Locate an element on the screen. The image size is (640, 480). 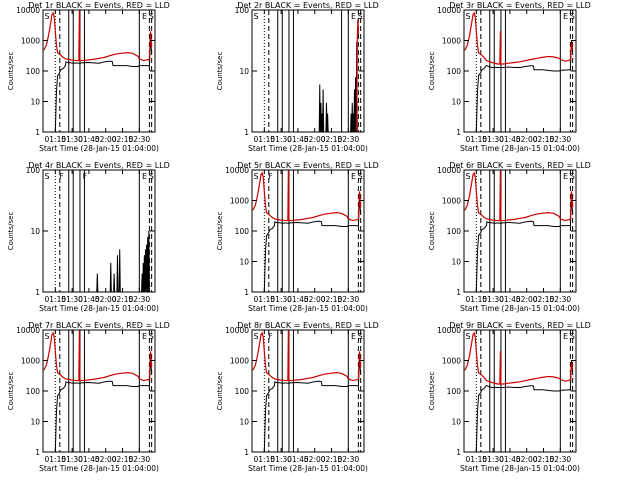
panel-title: Det 4r BLACK = Events, RED = LLD is located at coordinates (99, 165).